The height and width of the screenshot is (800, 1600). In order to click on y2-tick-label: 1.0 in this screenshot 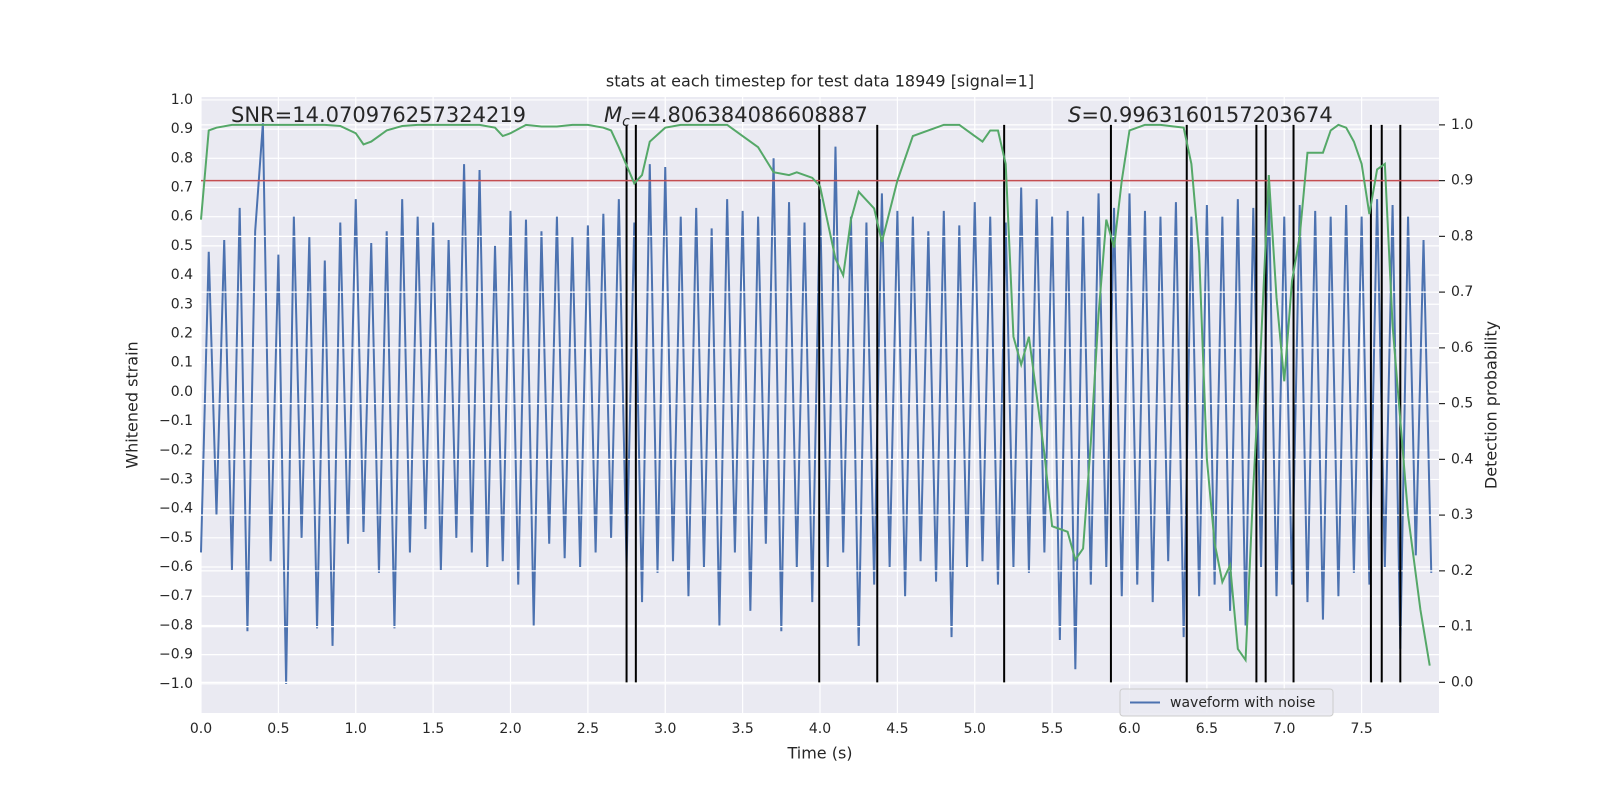, I will do `click(1462, 125)`.